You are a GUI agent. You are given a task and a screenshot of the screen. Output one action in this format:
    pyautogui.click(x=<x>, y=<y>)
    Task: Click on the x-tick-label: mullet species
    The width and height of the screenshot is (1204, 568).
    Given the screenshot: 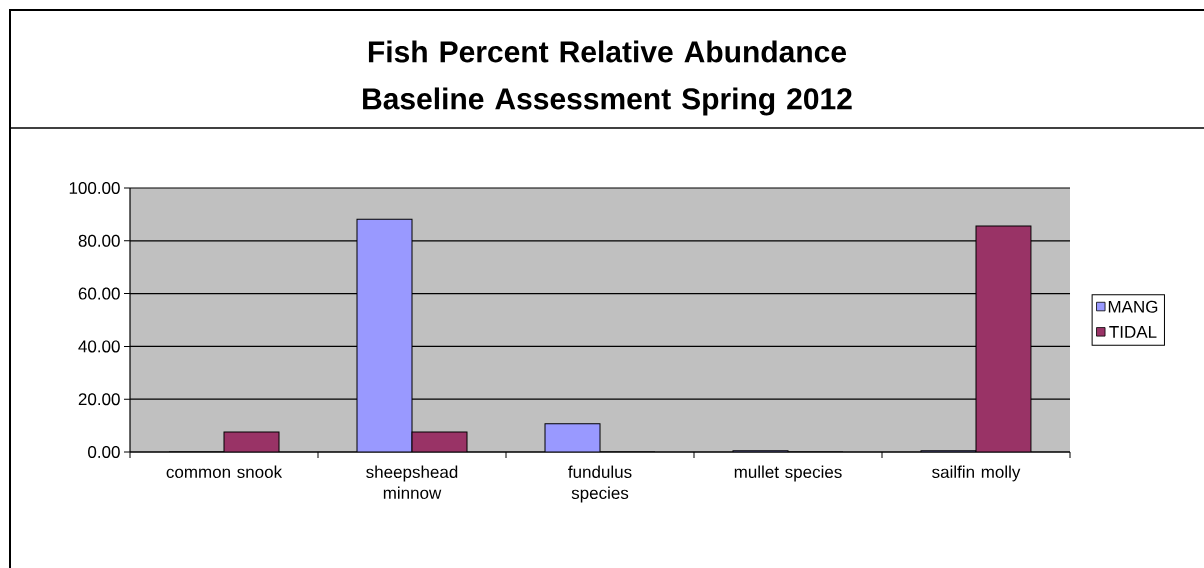 What is the action you would take?
    pyautogui.click(x=788, y=473)
    